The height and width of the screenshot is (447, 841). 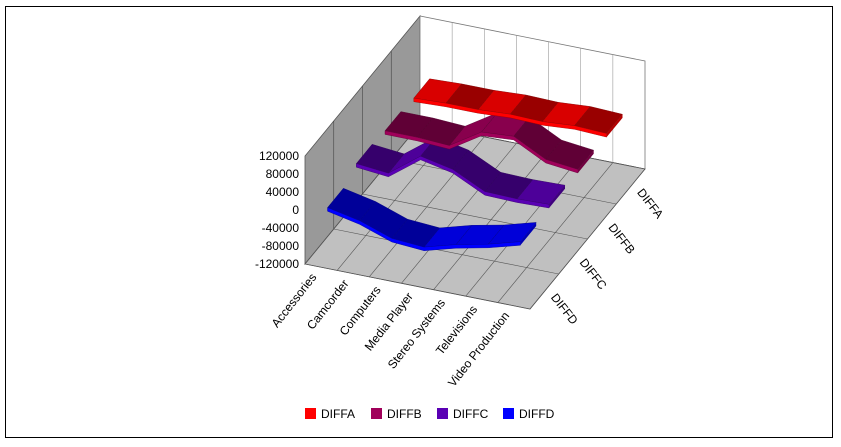 I want to click on legend-label: DIFFA, so click(x=338, y=414).